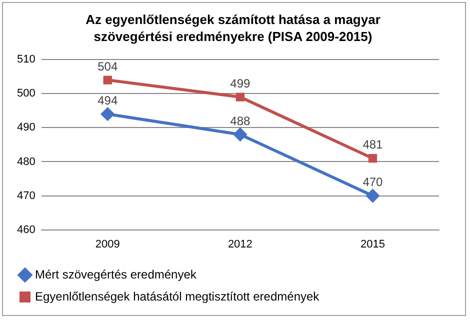 This screenshot has width=470, height=320. What do you see at coordinates (26, 196) in the screenshot?
I see `y-tick-label: 470` at bounding box center [26, 196].